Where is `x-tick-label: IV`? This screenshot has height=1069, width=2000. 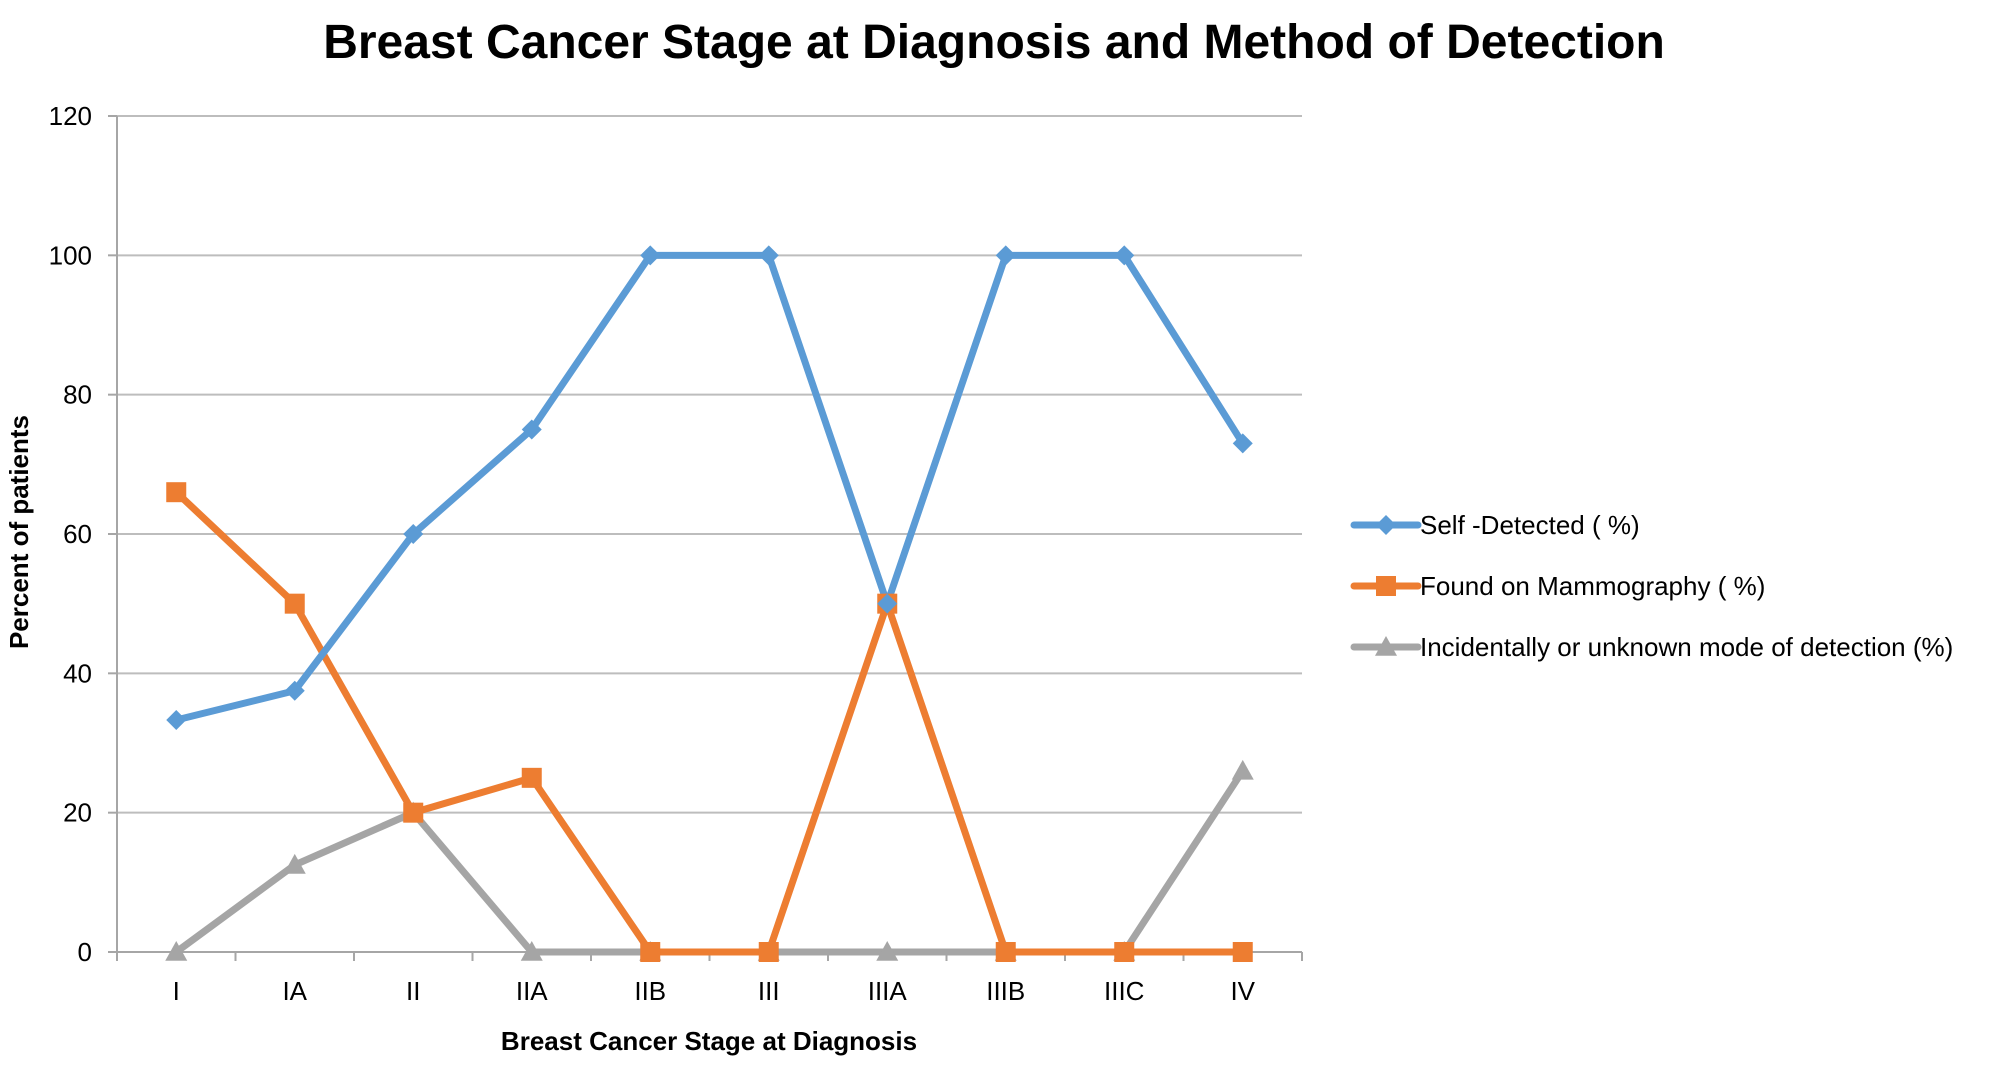 x-tick-label: IV is located at coordinates (1242, 991).